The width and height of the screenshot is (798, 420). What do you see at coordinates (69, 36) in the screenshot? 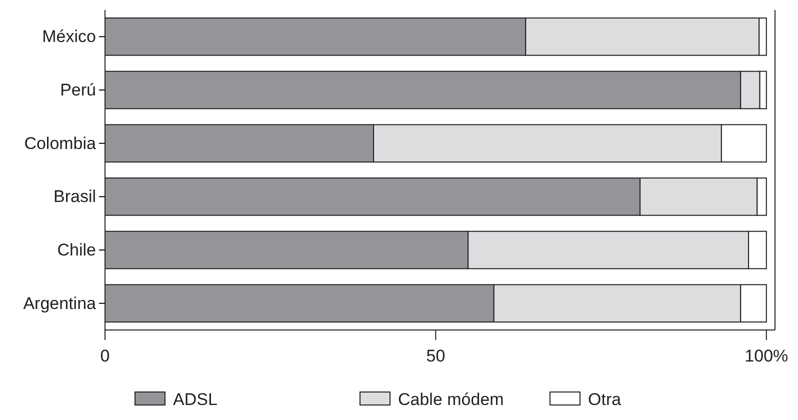
I see `y-tick-label: México` at bounding box center [69, 36].